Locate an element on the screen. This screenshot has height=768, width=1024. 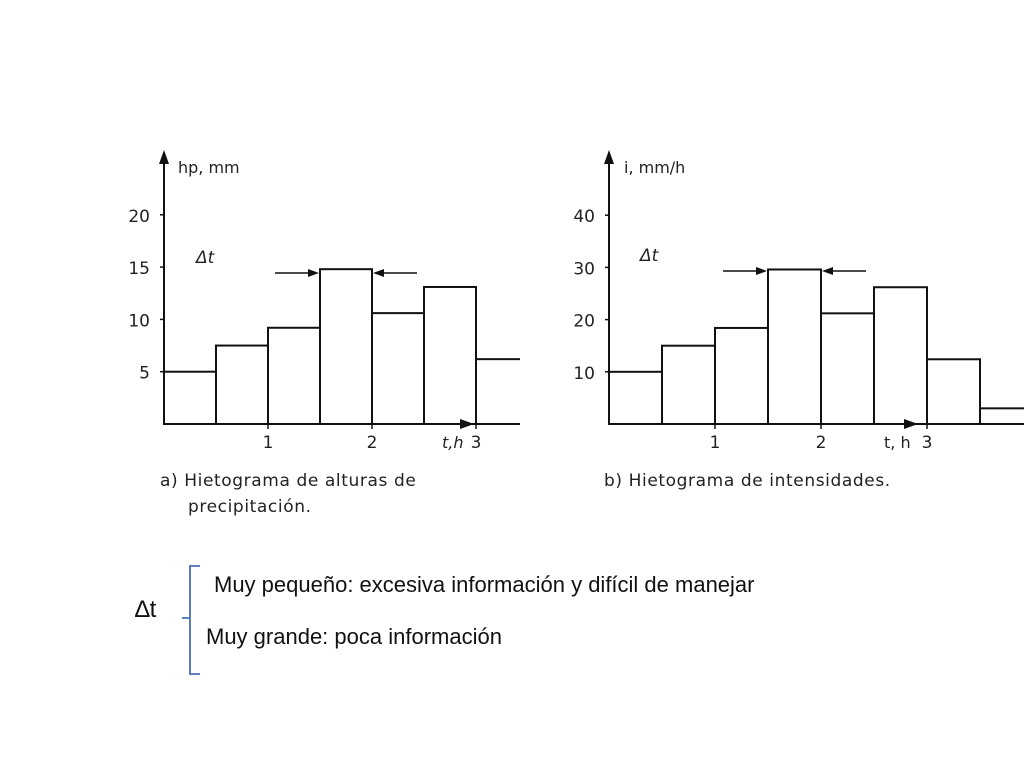
brace-icon is located at coordinates (191, 620).